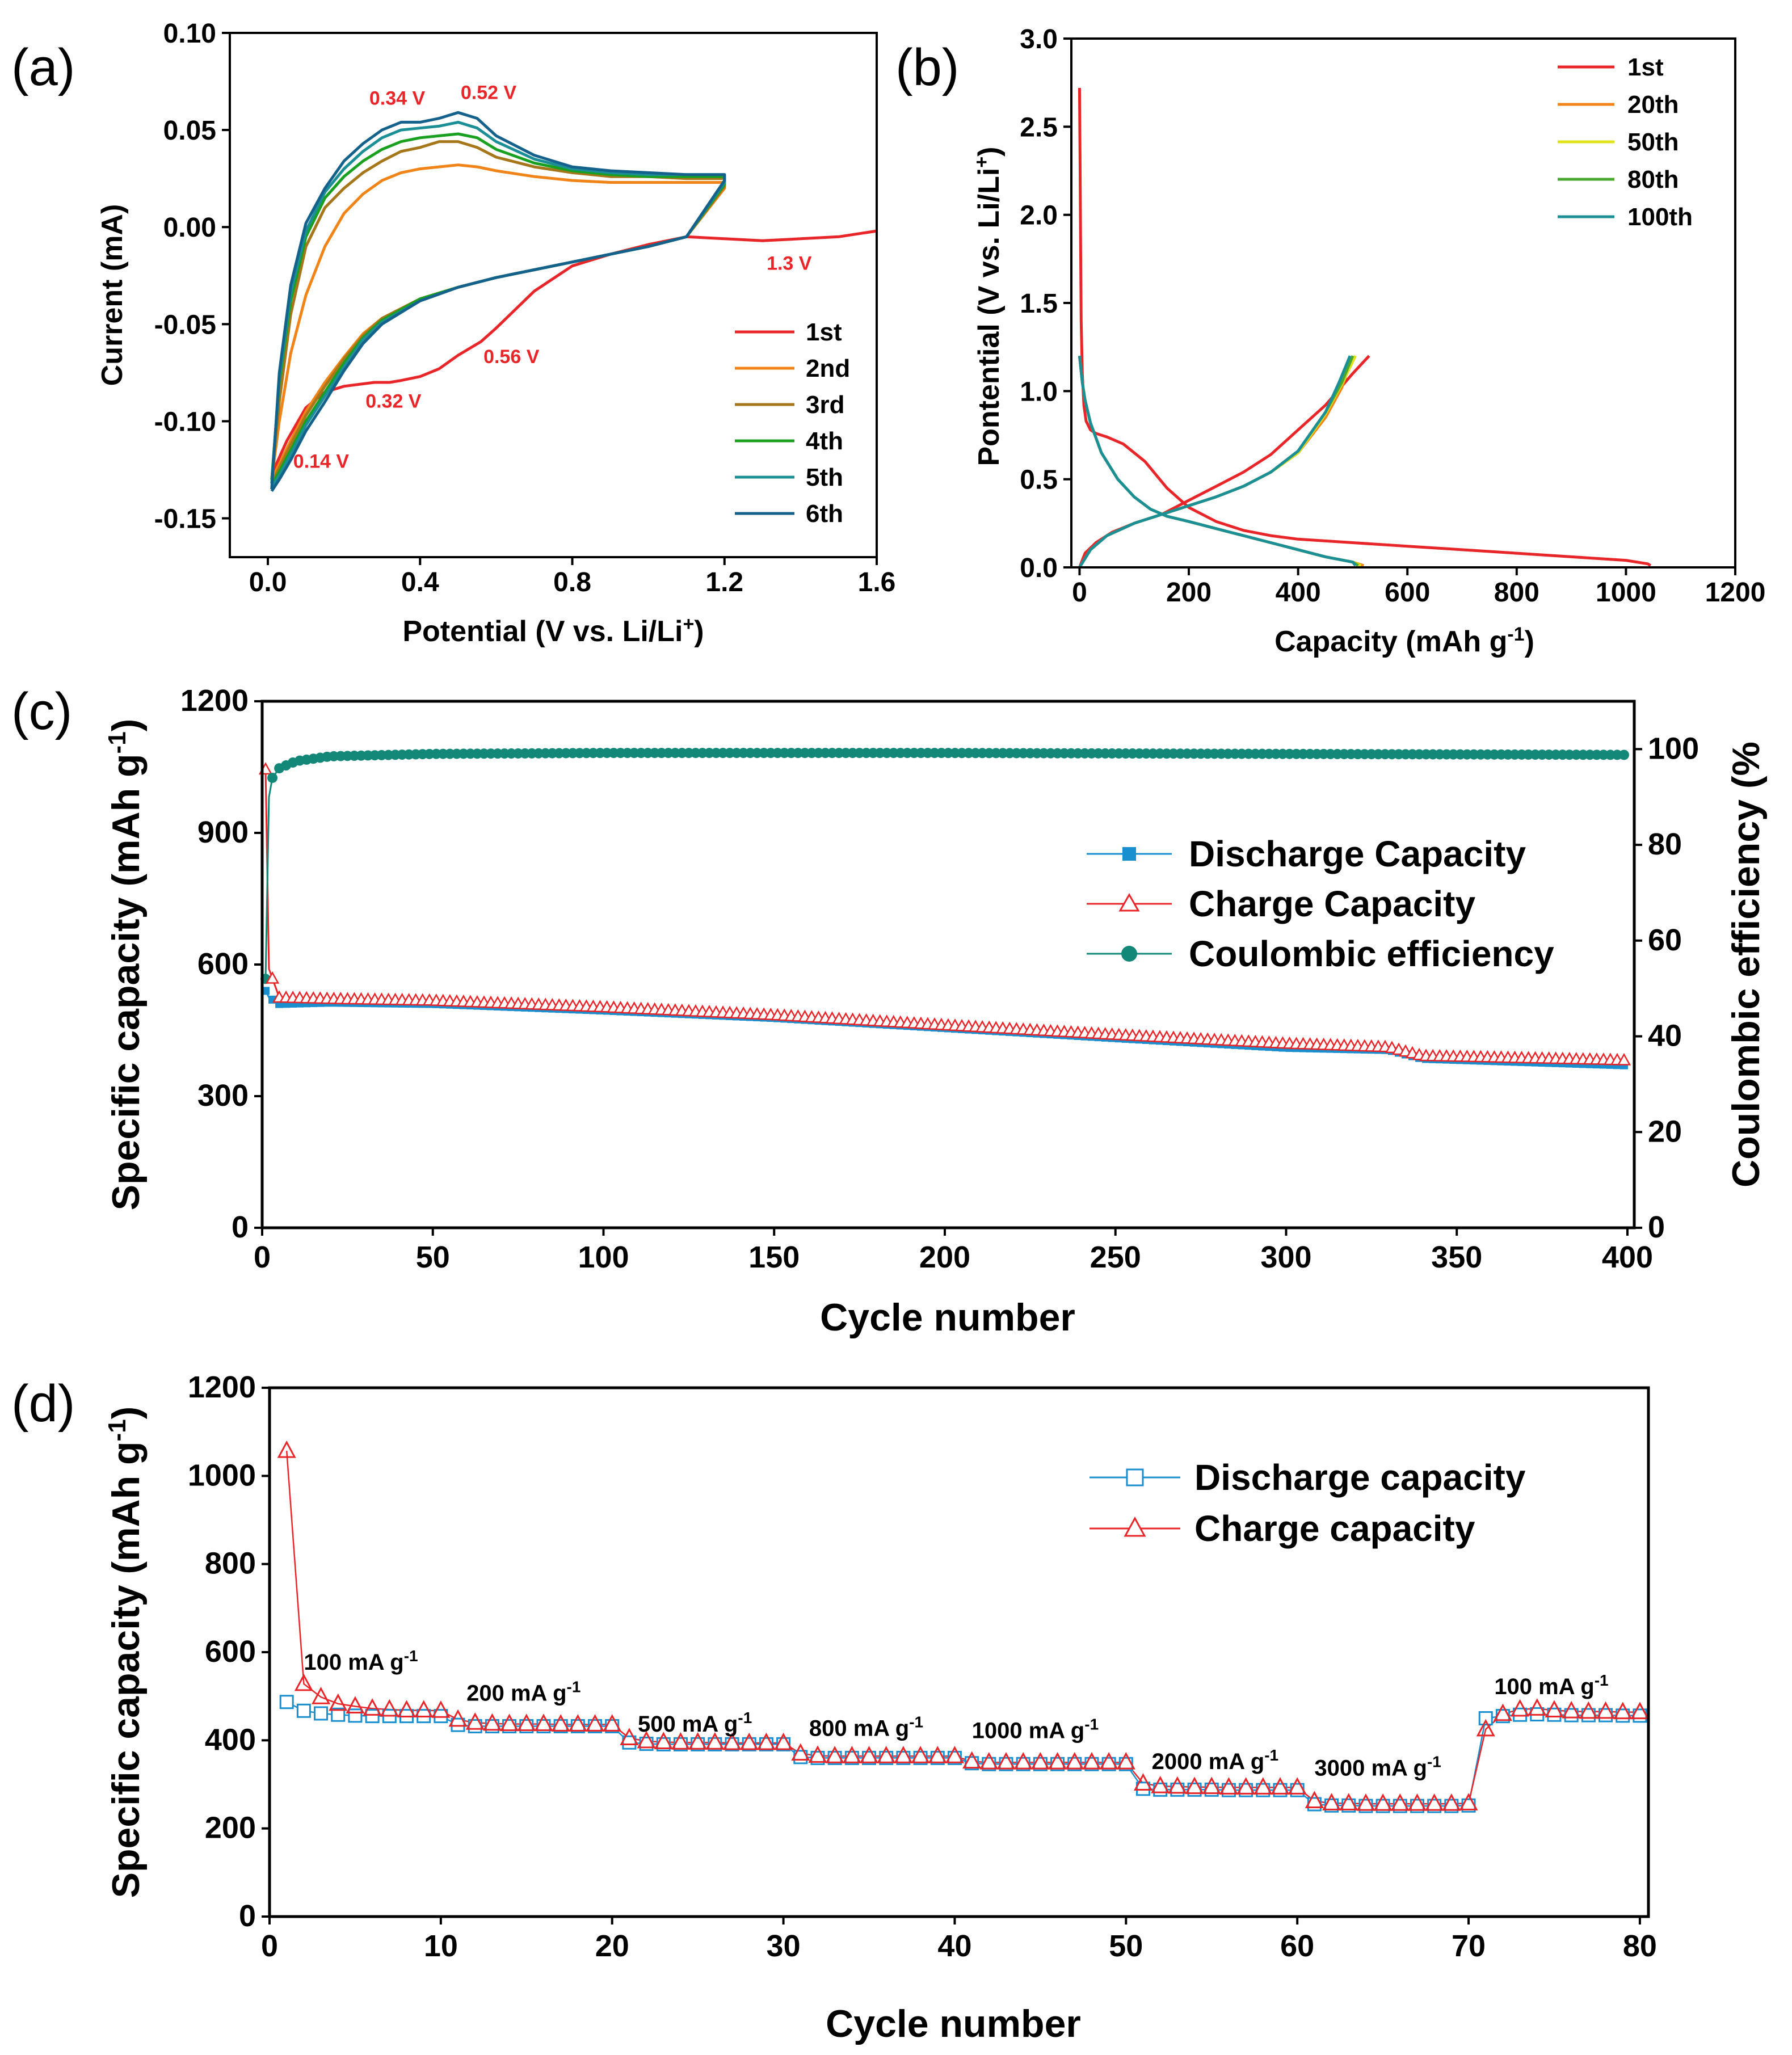 This screenshot has height=2055, width=1792. What do you see at coordinates (948, 1317) in the screenshot?
I see `panel-c-xlabel: Cycle number` at bounding box center [948, 1317].